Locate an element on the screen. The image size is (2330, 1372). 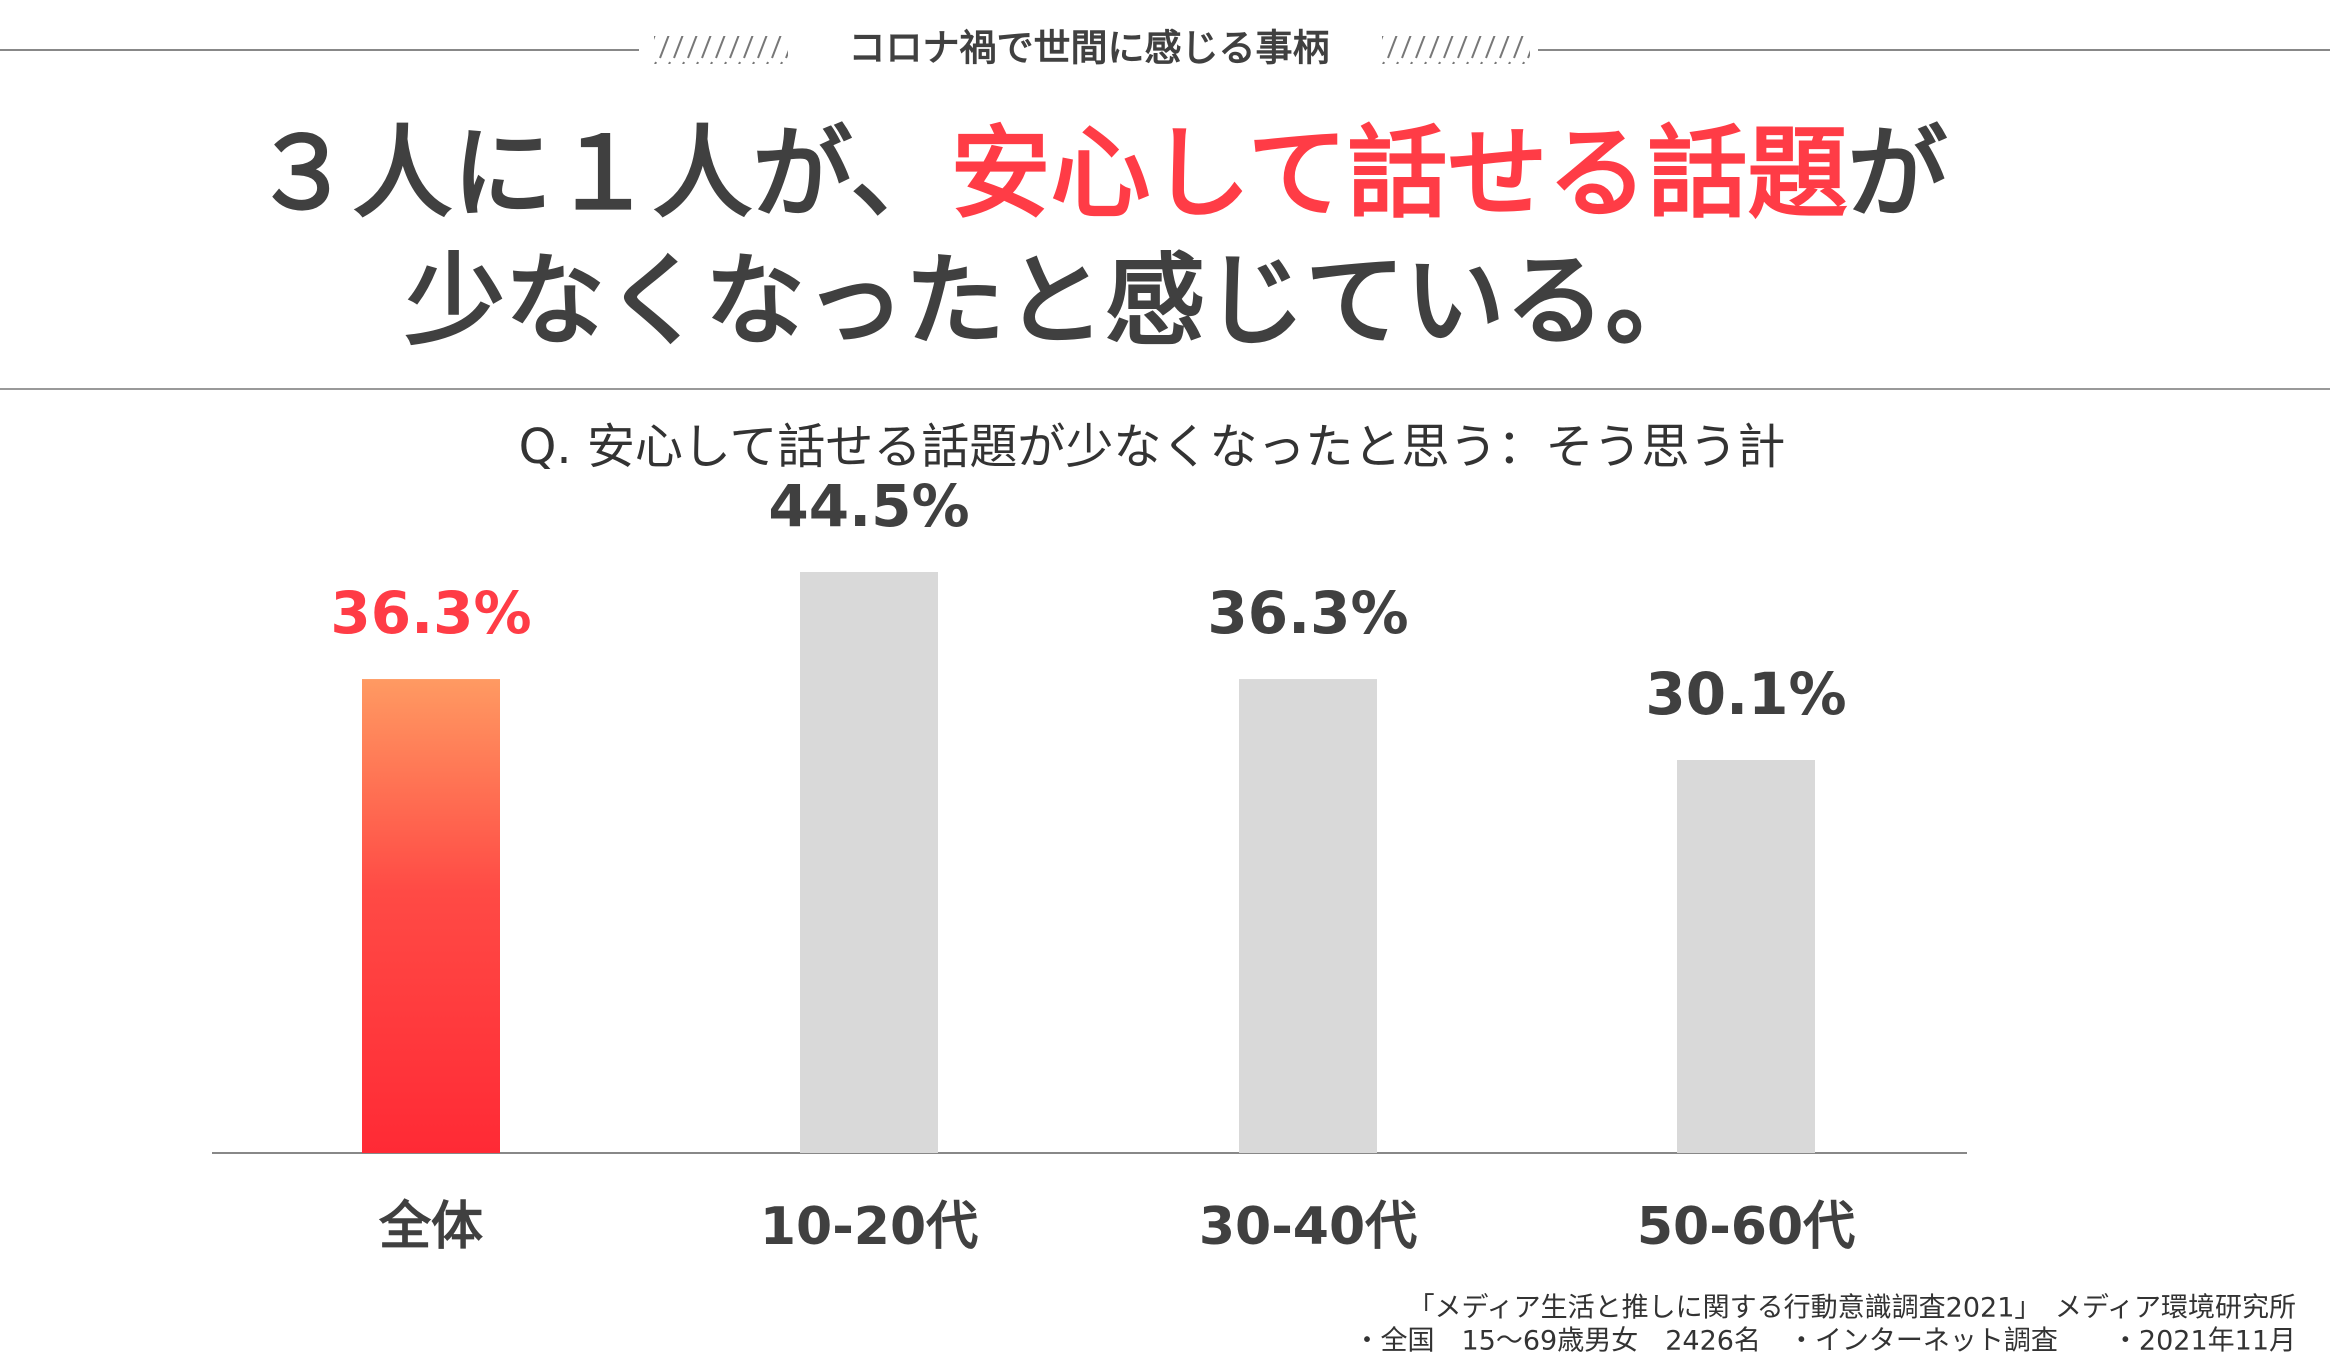
title-part: ３人に１人が、 is located at coordinates (602, 173).